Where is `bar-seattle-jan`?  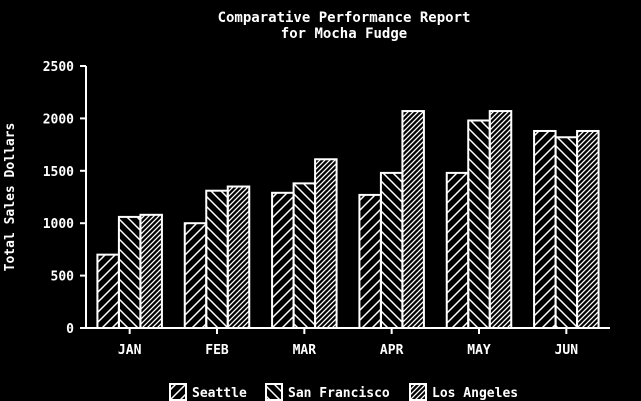
bar-seattle-jan is located at coordinates (108, 291).